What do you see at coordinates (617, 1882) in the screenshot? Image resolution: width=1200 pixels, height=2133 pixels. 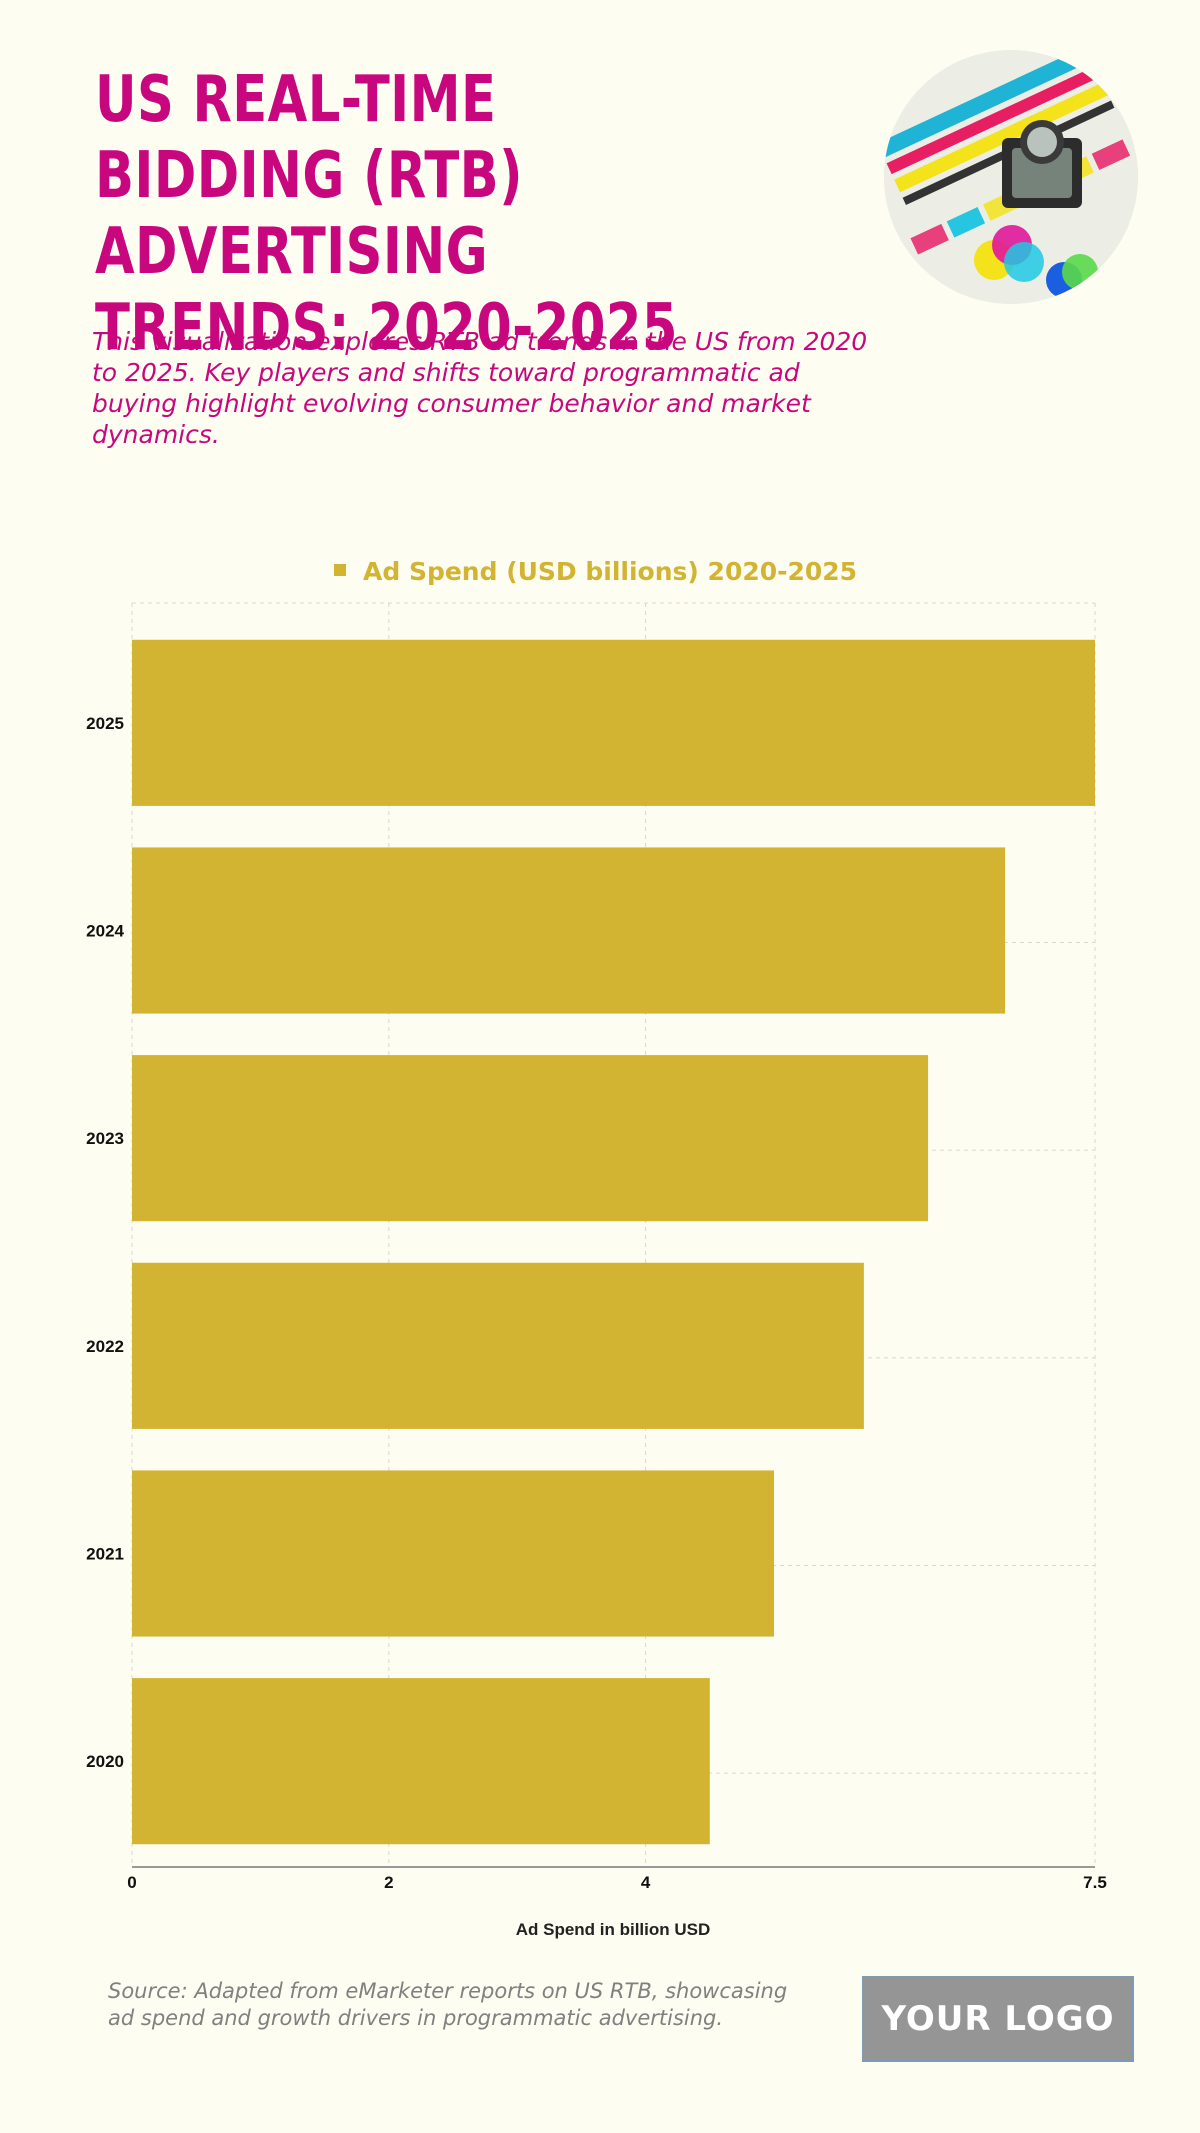 I see `x-axis-ticks: 0 2 4 7.5` at bounding box center [617, 1882].